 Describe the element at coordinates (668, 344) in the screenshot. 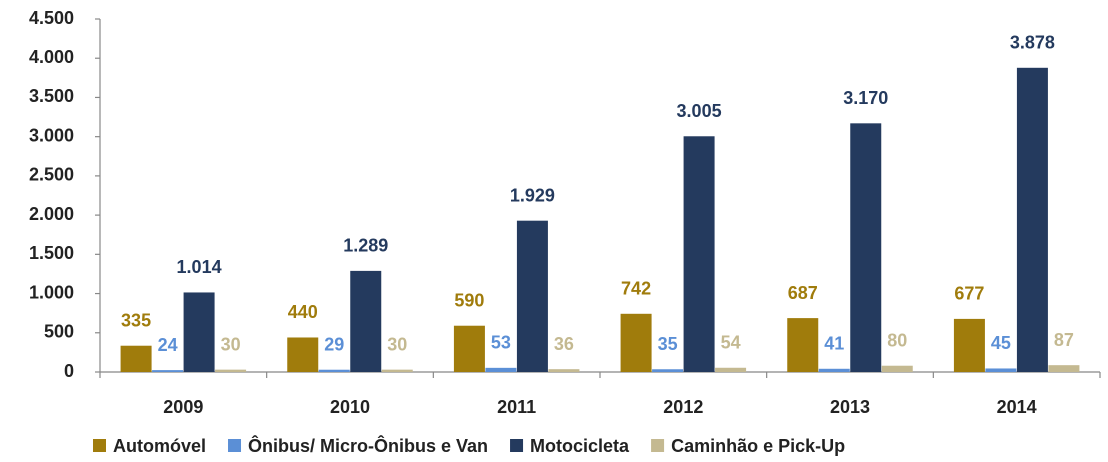

I see `data-label: 35` at that location.